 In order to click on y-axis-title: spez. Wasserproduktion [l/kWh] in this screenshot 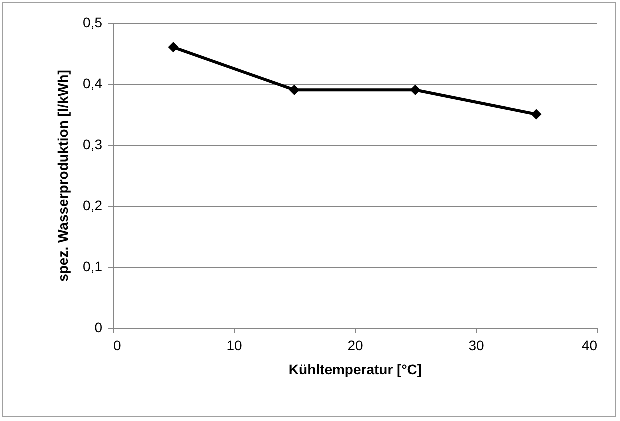, I will do `click(63, 176)`.